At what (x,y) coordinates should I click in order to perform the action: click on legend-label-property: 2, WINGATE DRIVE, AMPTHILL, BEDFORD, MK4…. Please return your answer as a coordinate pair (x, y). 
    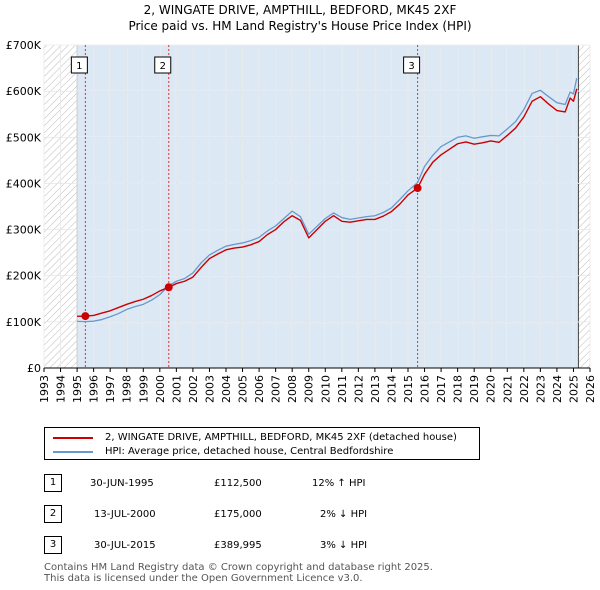
    Looking at the image, I should click on (281, 437).